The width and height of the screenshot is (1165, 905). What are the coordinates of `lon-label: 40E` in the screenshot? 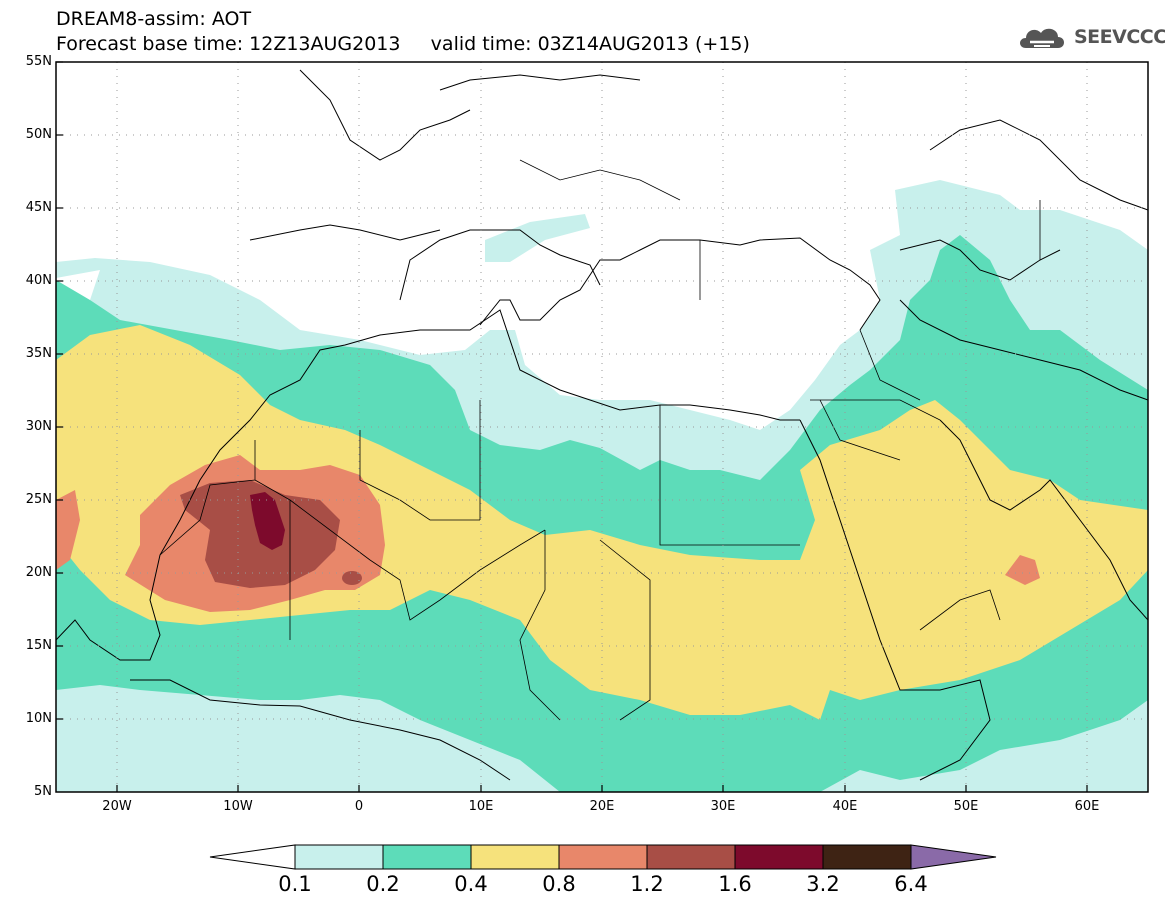 It's located at (845, 806).